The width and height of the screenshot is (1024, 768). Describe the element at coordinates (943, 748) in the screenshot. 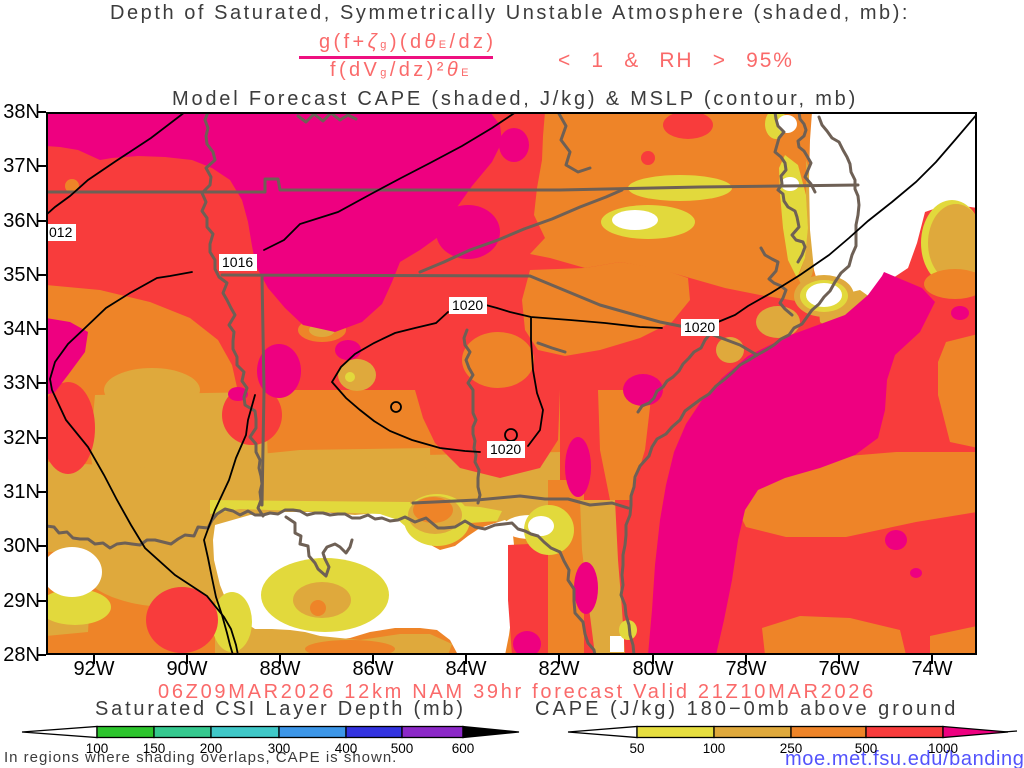

I see `svg-text: 1000` at that location.